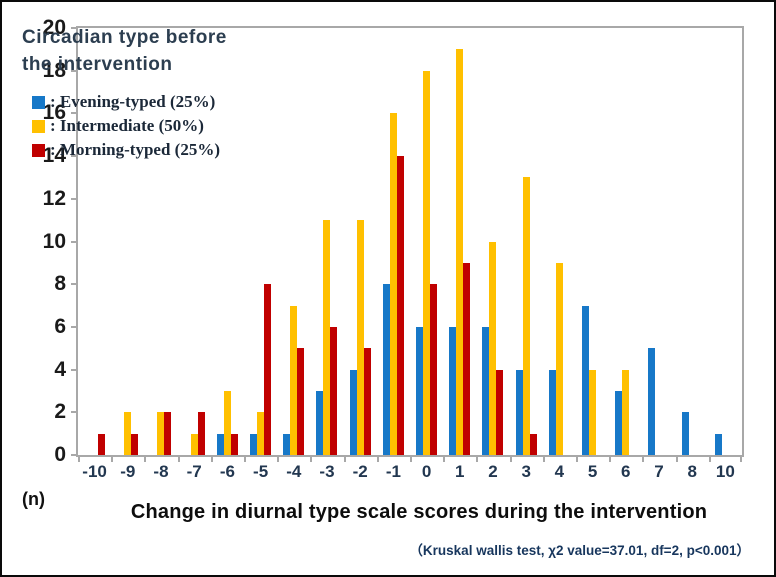 The width and height of the screenshot is (776, 577). Describe the element at coordinates (60, 326) in the screenshot. I see `y-tick-label: 6` at that location.